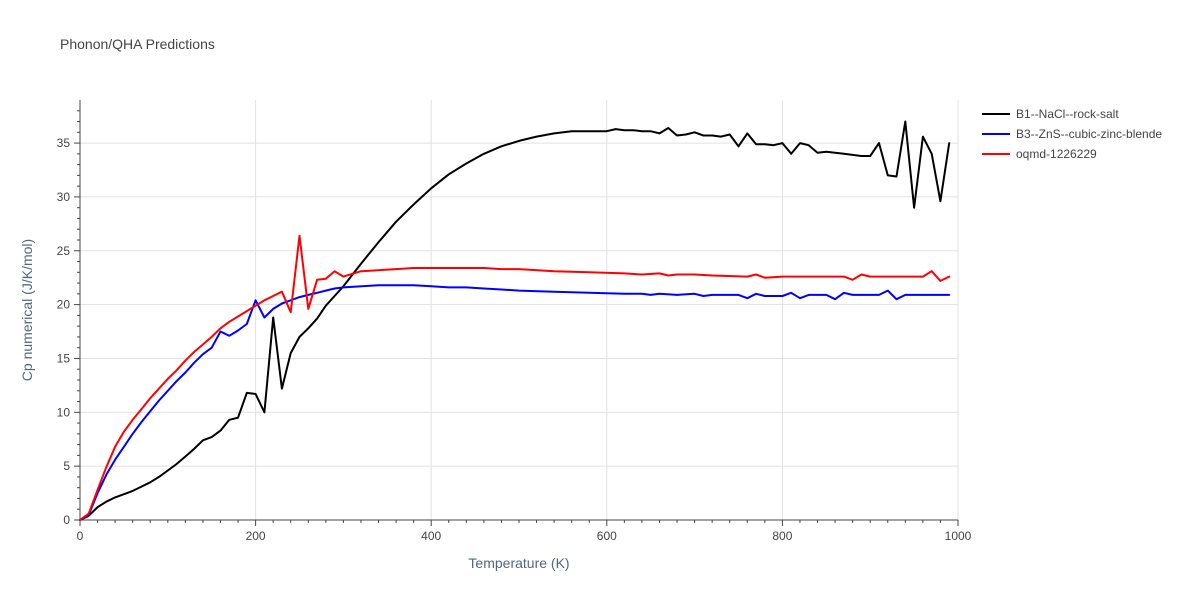 Image resolution: width=1200 pixels, height=600 pixels. I want to click on y-tick-label: 0, so click(66, 520).